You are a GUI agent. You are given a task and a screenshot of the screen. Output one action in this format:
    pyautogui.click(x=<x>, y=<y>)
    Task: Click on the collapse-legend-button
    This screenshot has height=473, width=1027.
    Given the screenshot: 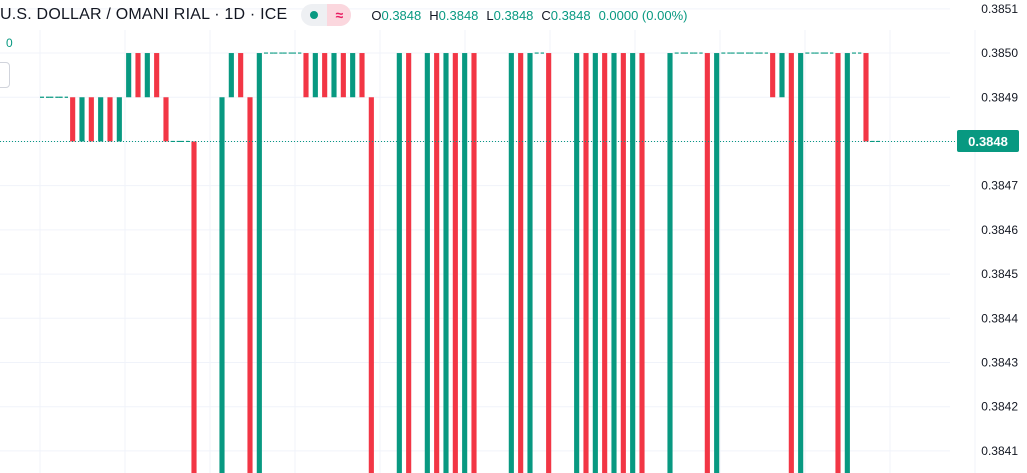 What is the action you would take?
    pyautogui.click(x=5, y=75)
    